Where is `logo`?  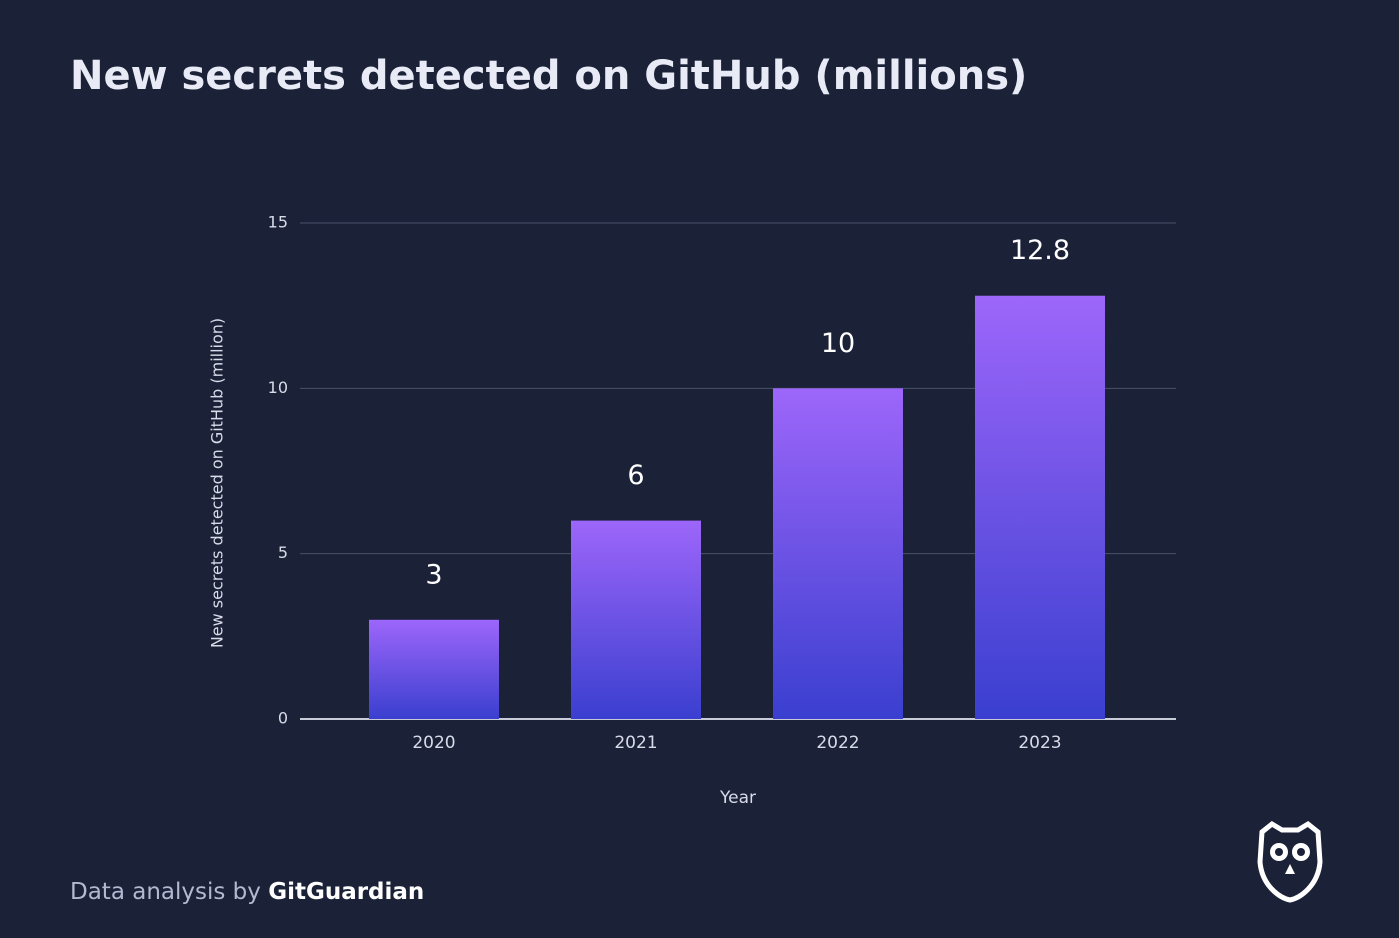 logo is located at coordinates (1290, 861).